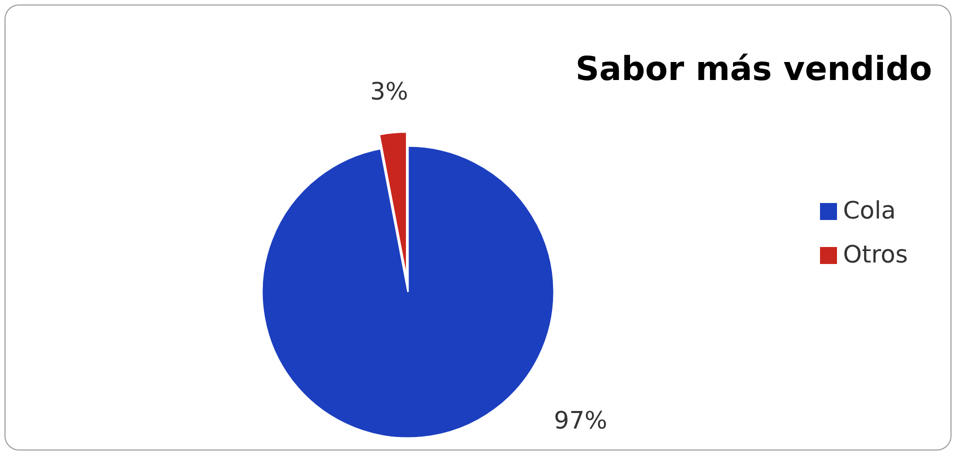  I want to click on data-label: 3%, so click(389, 91).